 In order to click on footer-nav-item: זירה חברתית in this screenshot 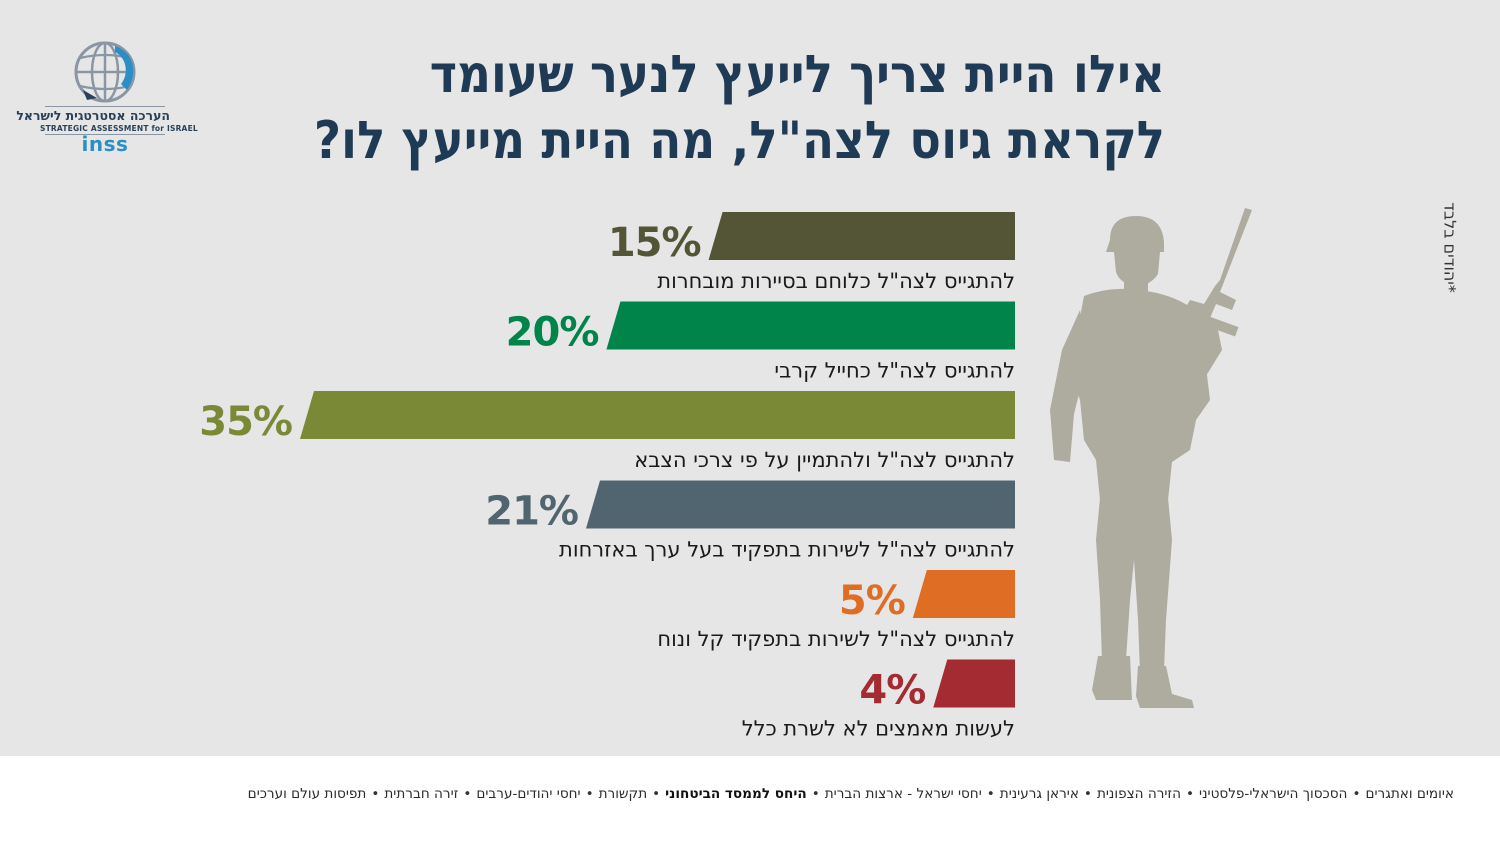, I will do `click(421, 794)`.